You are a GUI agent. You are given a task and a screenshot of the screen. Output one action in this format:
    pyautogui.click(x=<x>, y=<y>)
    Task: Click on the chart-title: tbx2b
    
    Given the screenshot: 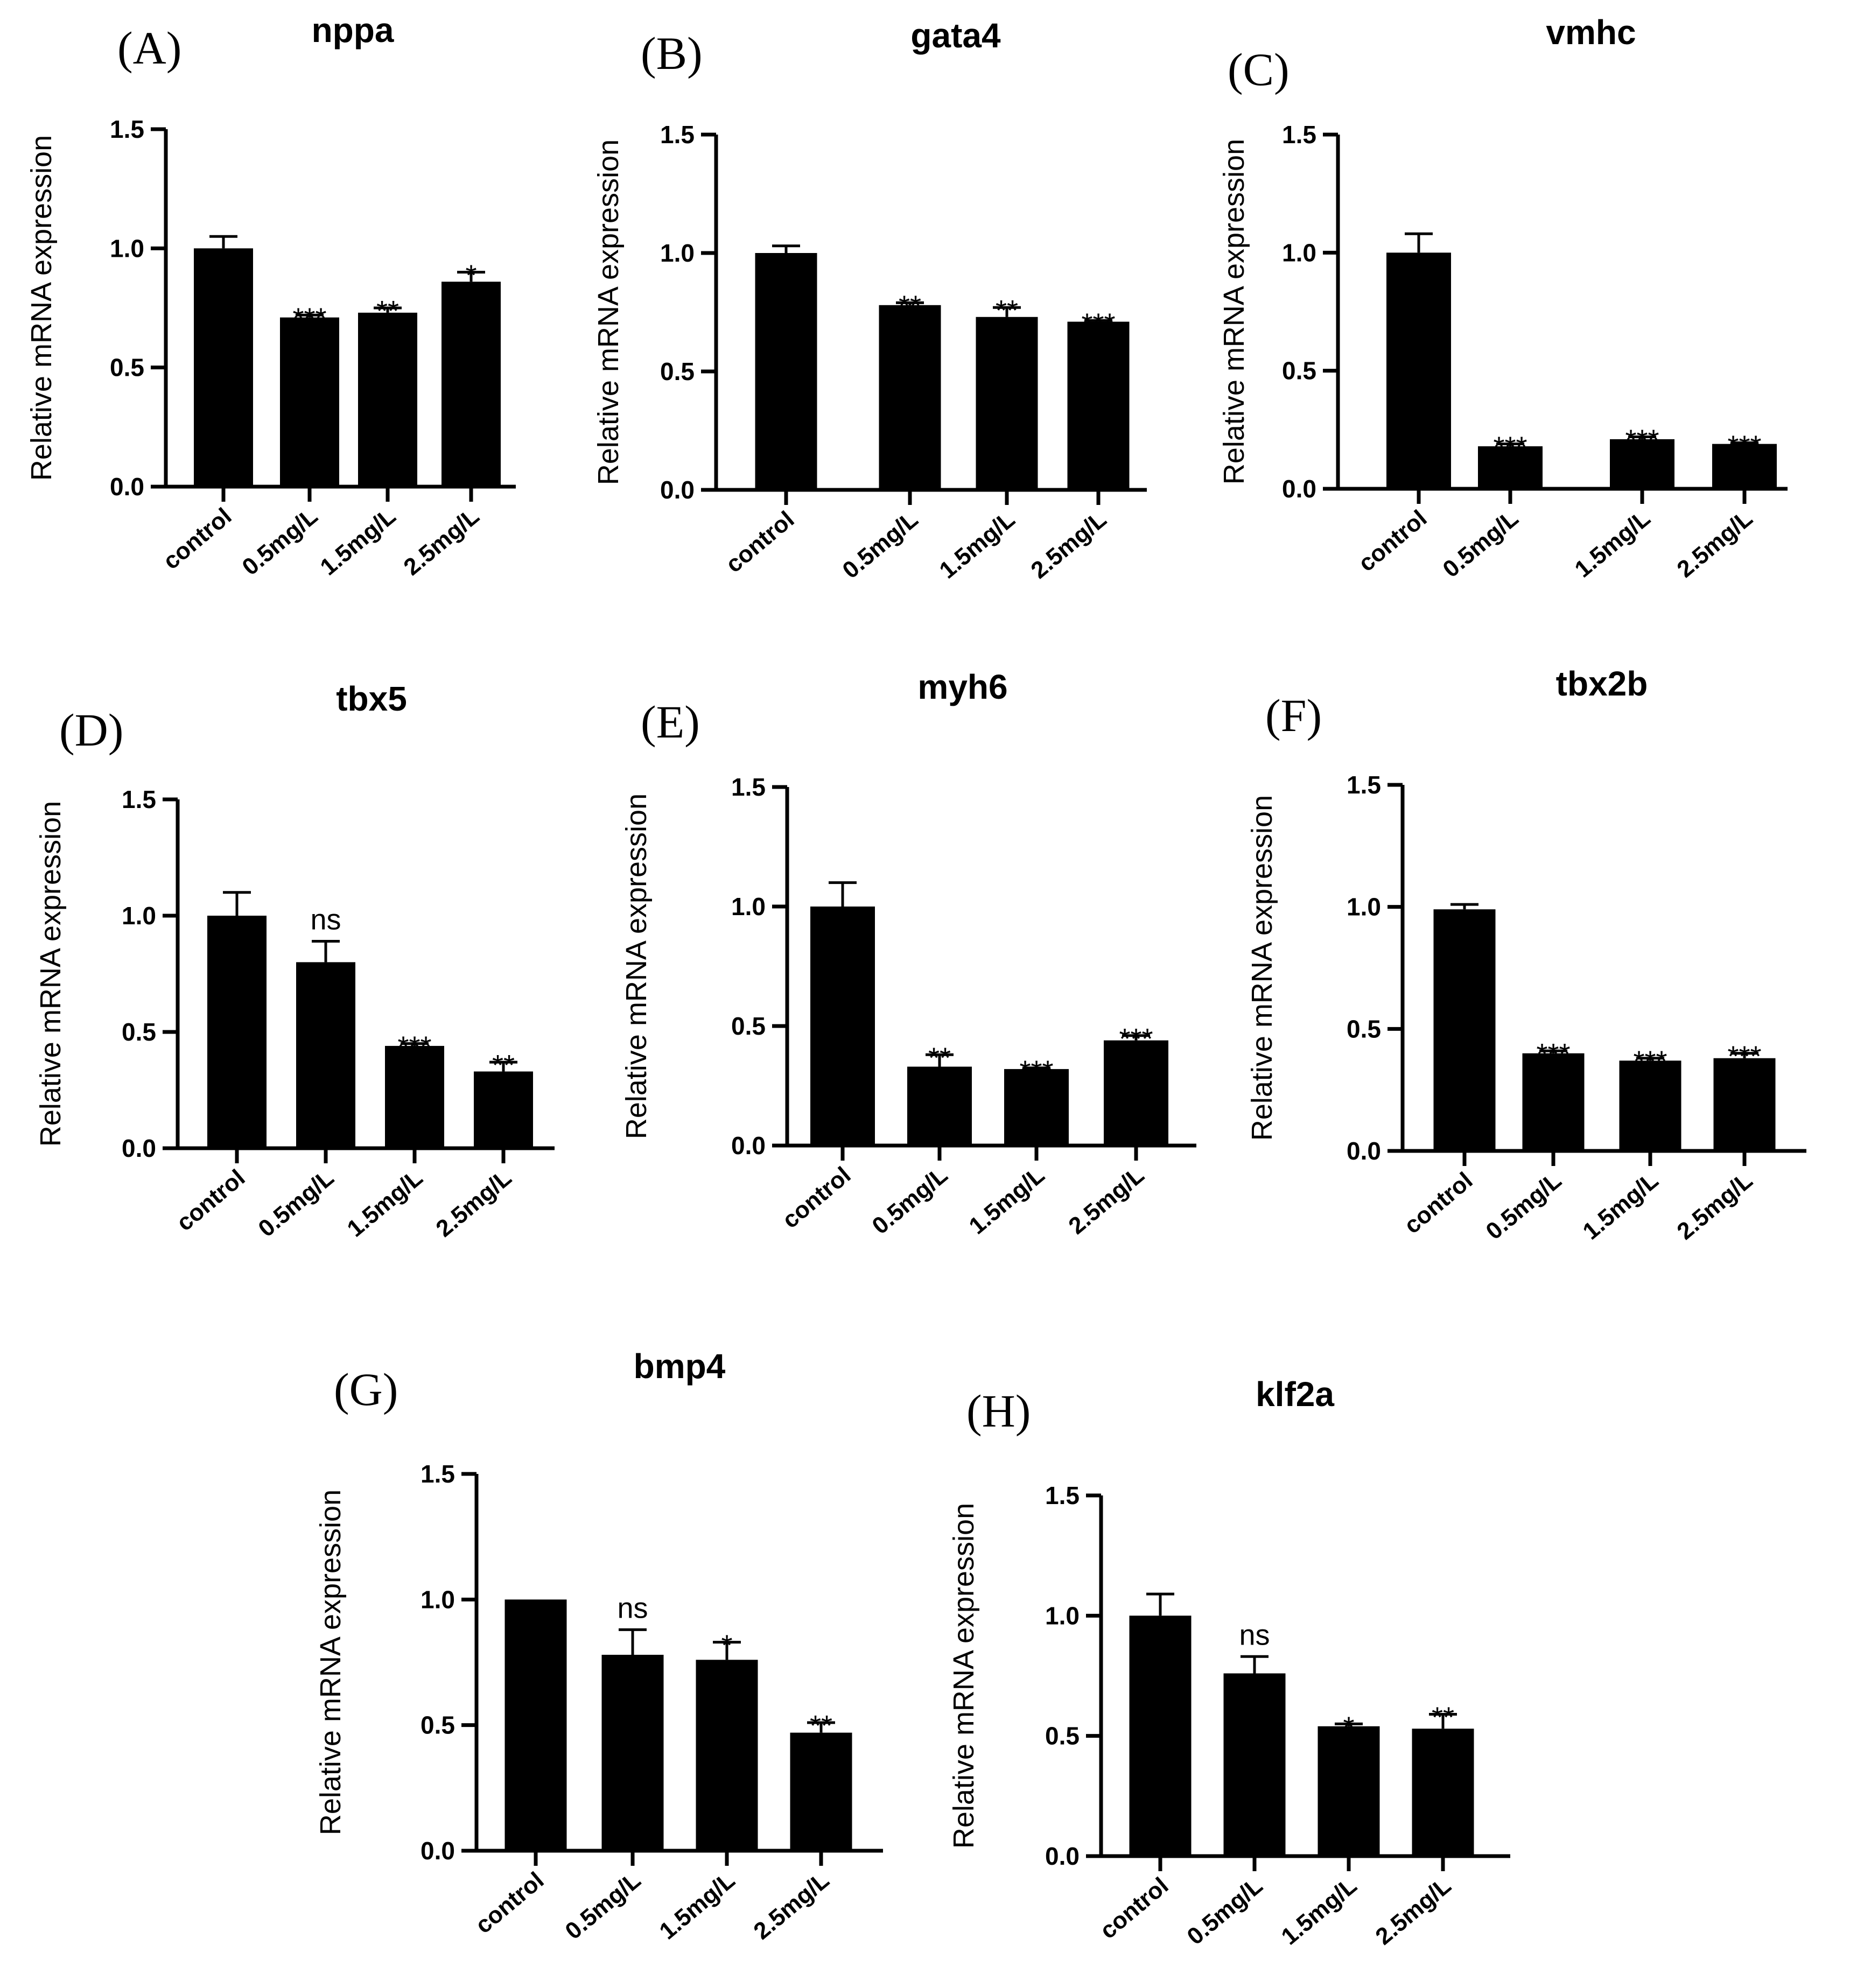 What is the action you would take?
    pyautogui.click(x=1602, y=684)
    